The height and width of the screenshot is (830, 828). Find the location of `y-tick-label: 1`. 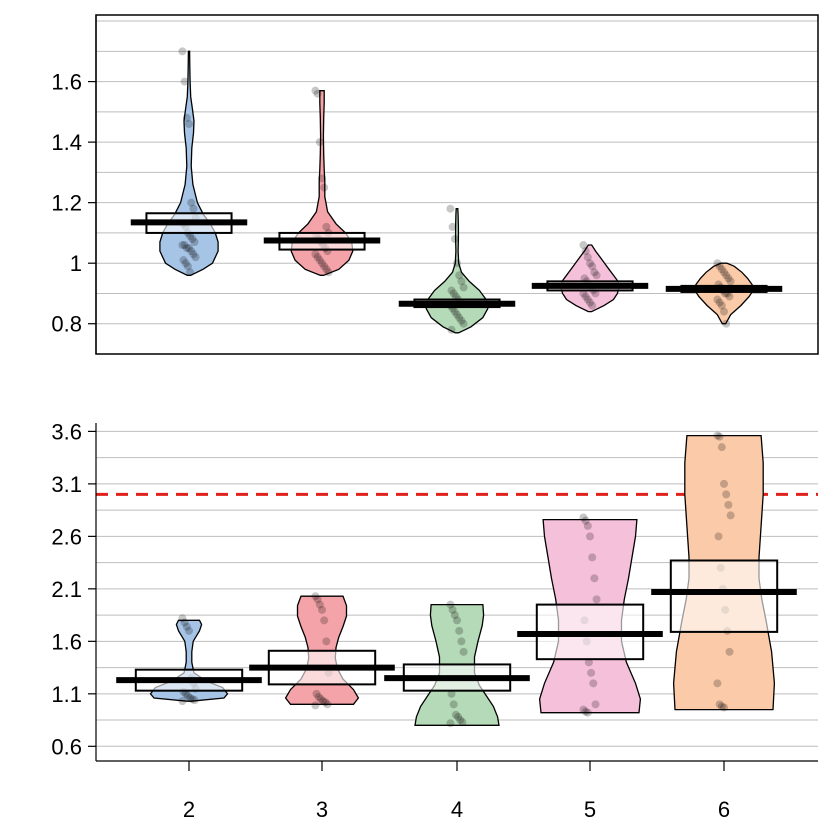

y-tick-label: 1 is located at coordinates (76, 263).